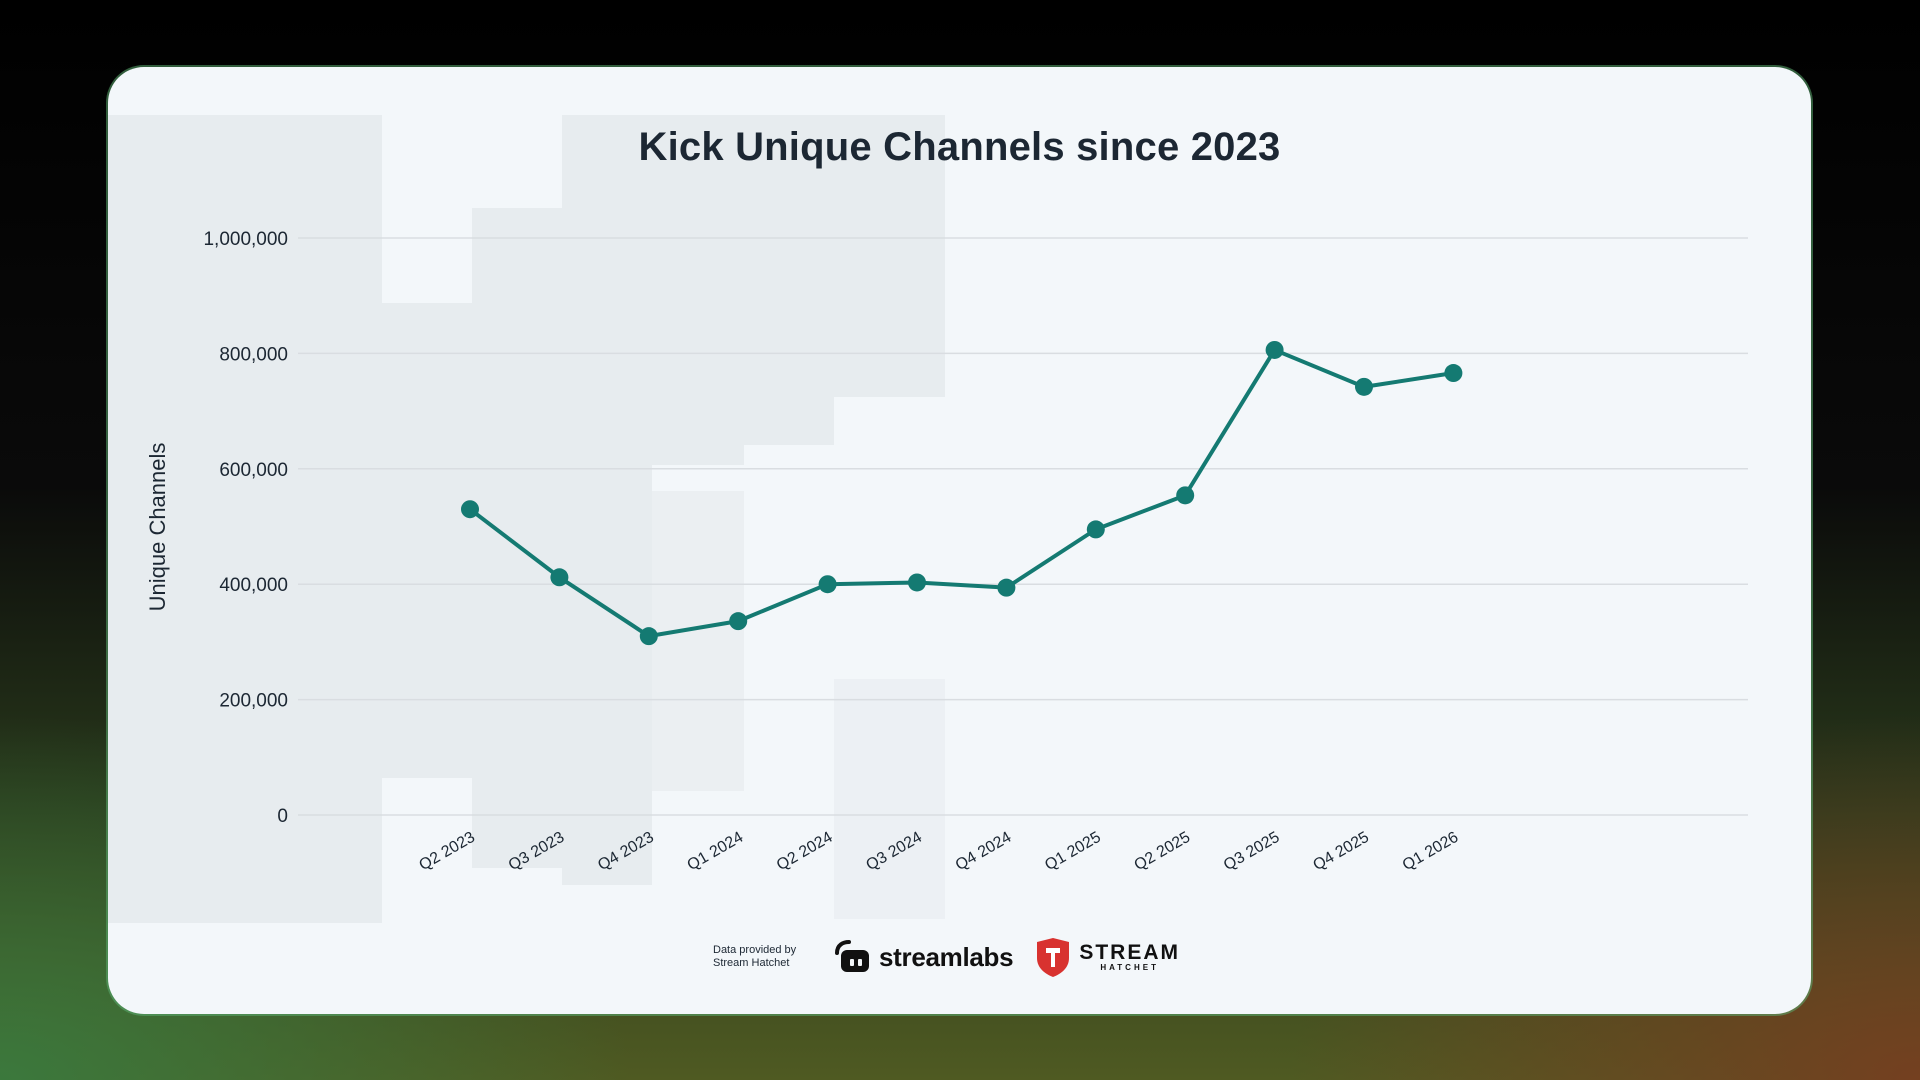 This screenshot has height=1080, width=1920. I want to click on x-tick-label: Q1 2024, so click(716, 851).